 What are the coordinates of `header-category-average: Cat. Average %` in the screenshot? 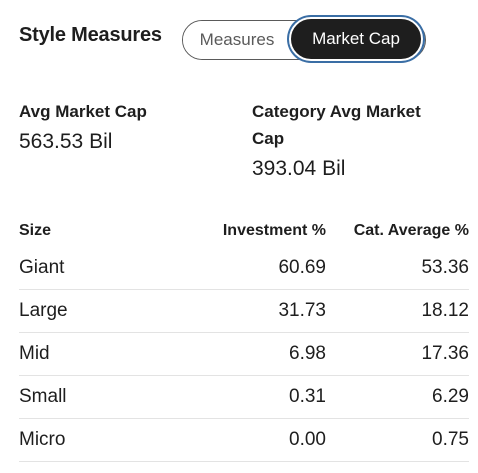 It's located at (411, 230).